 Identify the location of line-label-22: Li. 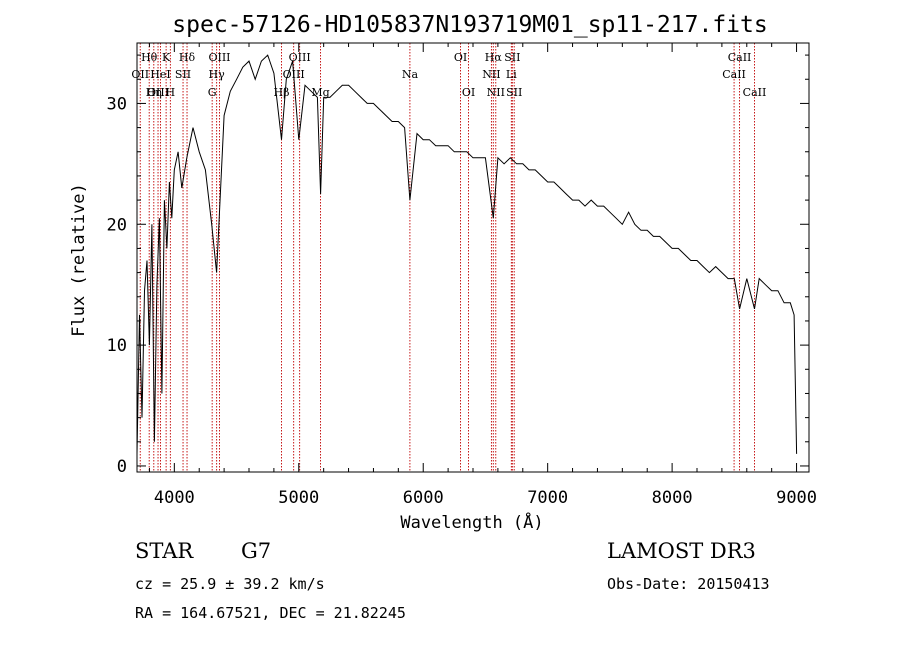
(511, 74).